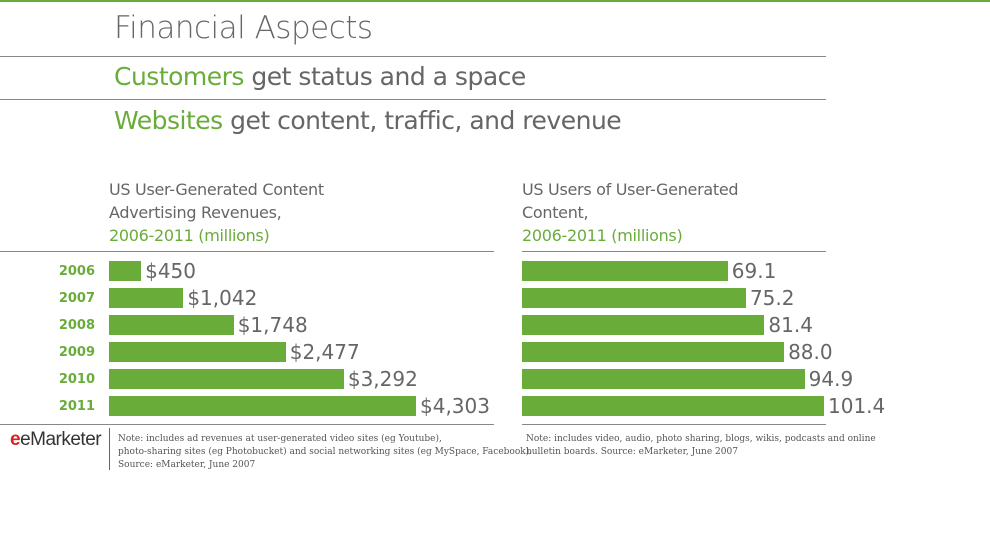 Image resolution: width=990 pixels, height=547 pixels. I want to click on data-label: 69.1, so click(754, 271).